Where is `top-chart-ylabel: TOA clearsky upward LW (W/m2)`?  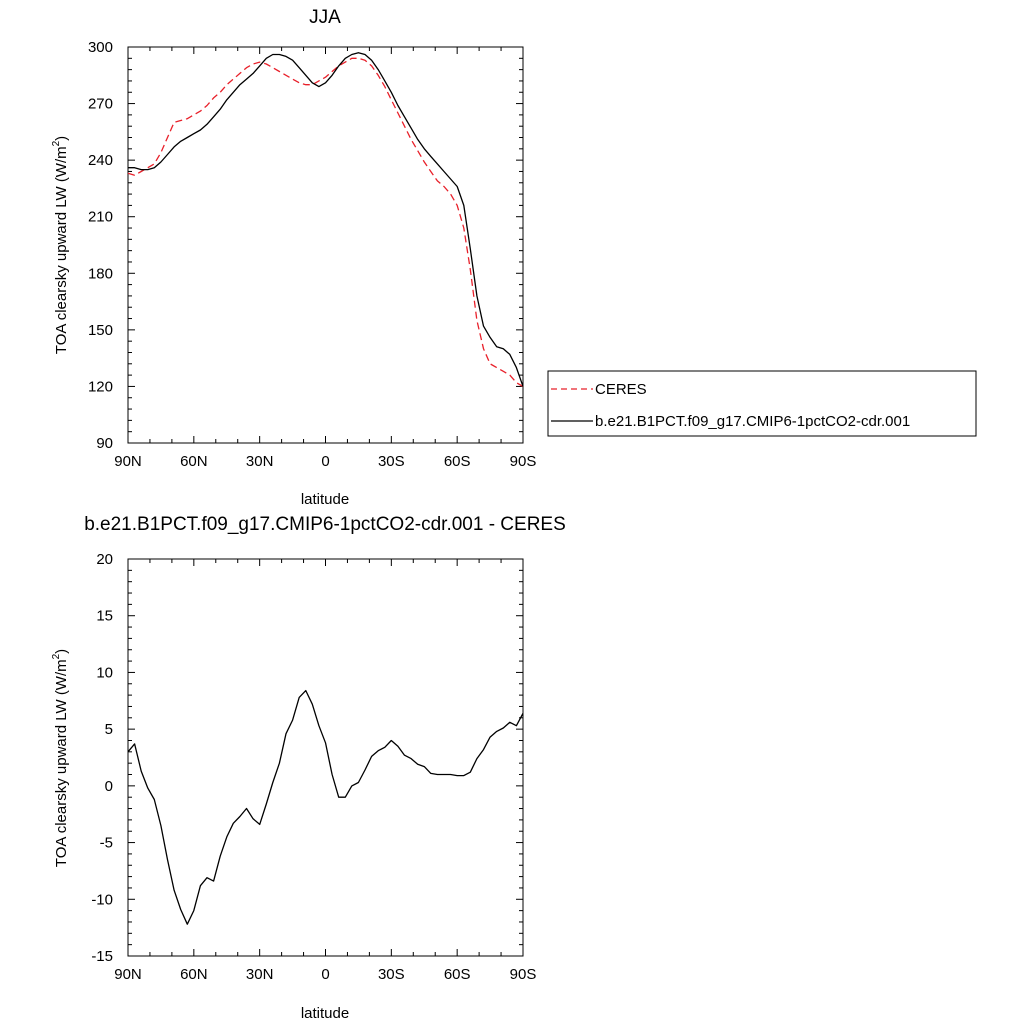 top-chart-ylabel: TOA clearsky upward LW (W/m2) is located at coordinates (60, 245).